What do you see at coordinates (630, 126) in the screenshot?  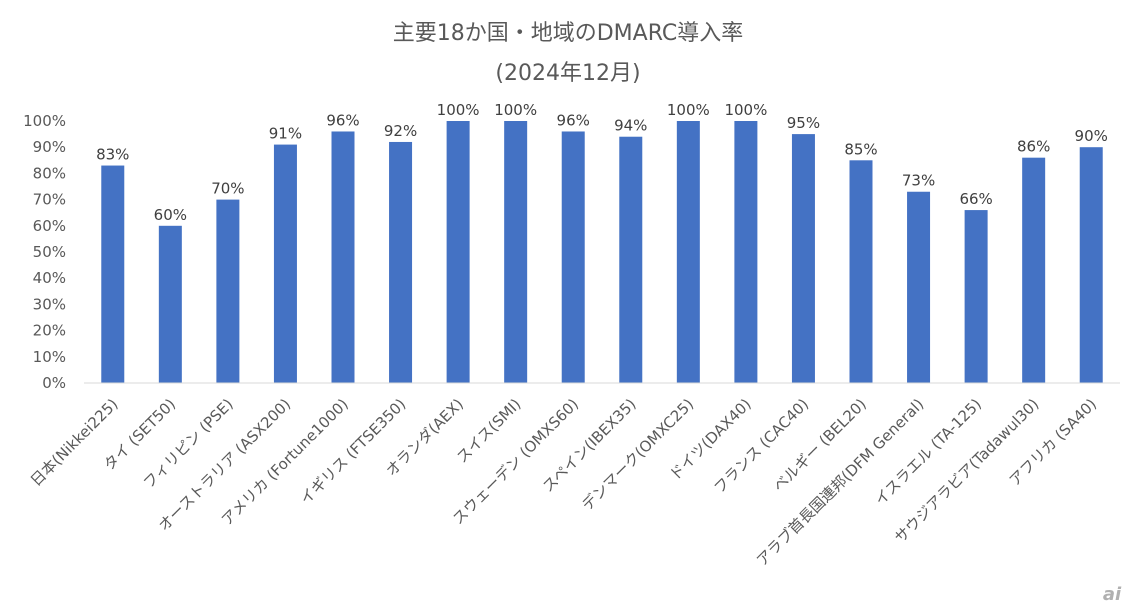 I see `data-label: 94%` at bounding box center [630, 126].